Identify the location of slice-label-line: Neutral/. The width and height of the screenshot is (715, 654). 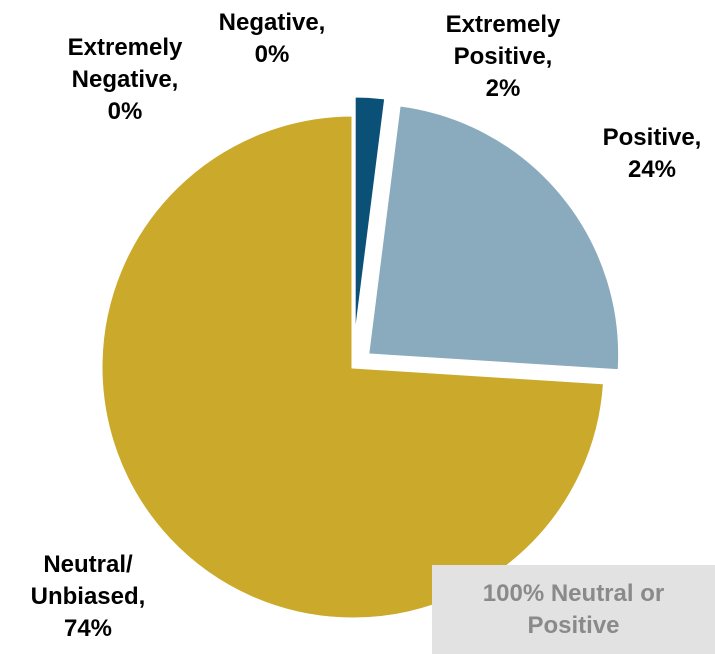
(88, 564).